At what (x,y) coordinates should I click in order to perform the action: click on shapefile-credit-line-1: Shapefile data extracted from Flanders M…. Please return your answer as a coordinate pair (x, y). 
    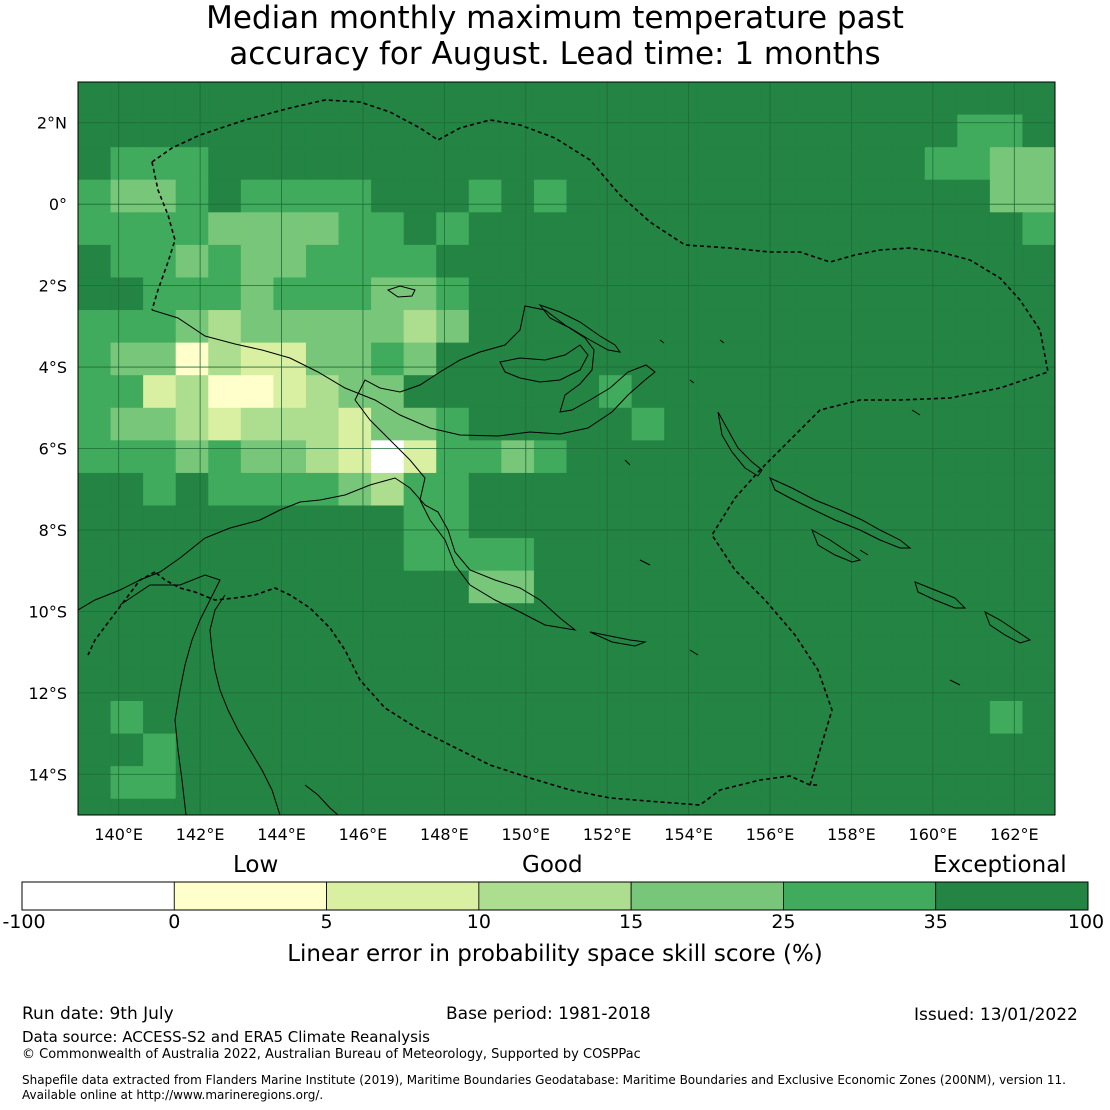
    Looking at the image, I should click on (544, 1080).